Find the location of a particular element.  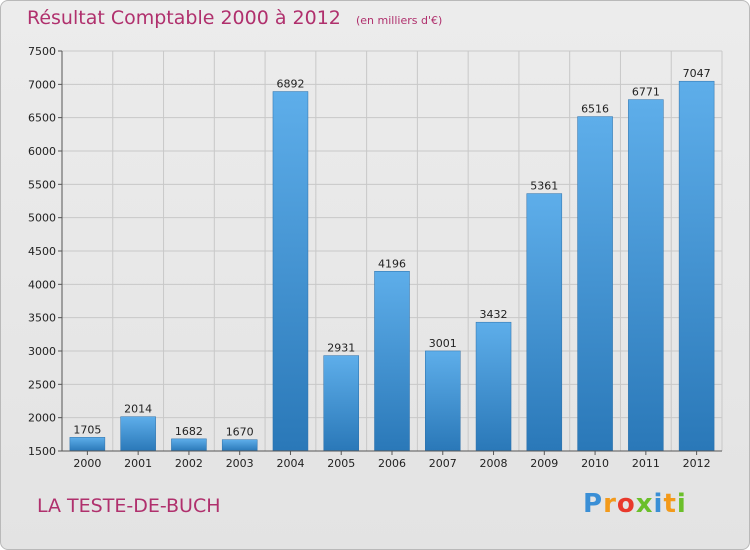

bar-2008 is located at coordinates (493, 386).